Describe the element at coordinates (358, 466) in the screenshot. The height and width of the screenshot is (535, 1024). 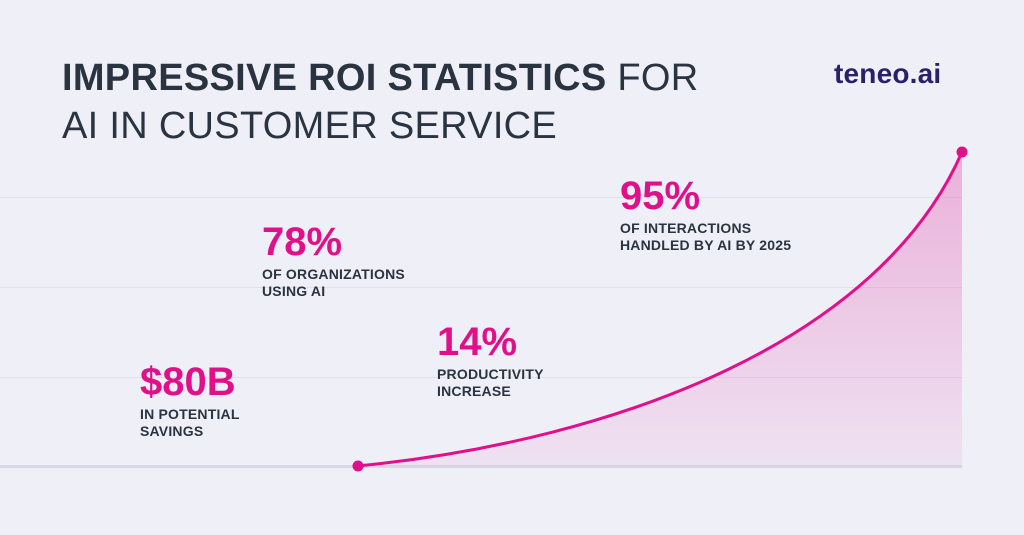
I see `curve-start-point` at that location.